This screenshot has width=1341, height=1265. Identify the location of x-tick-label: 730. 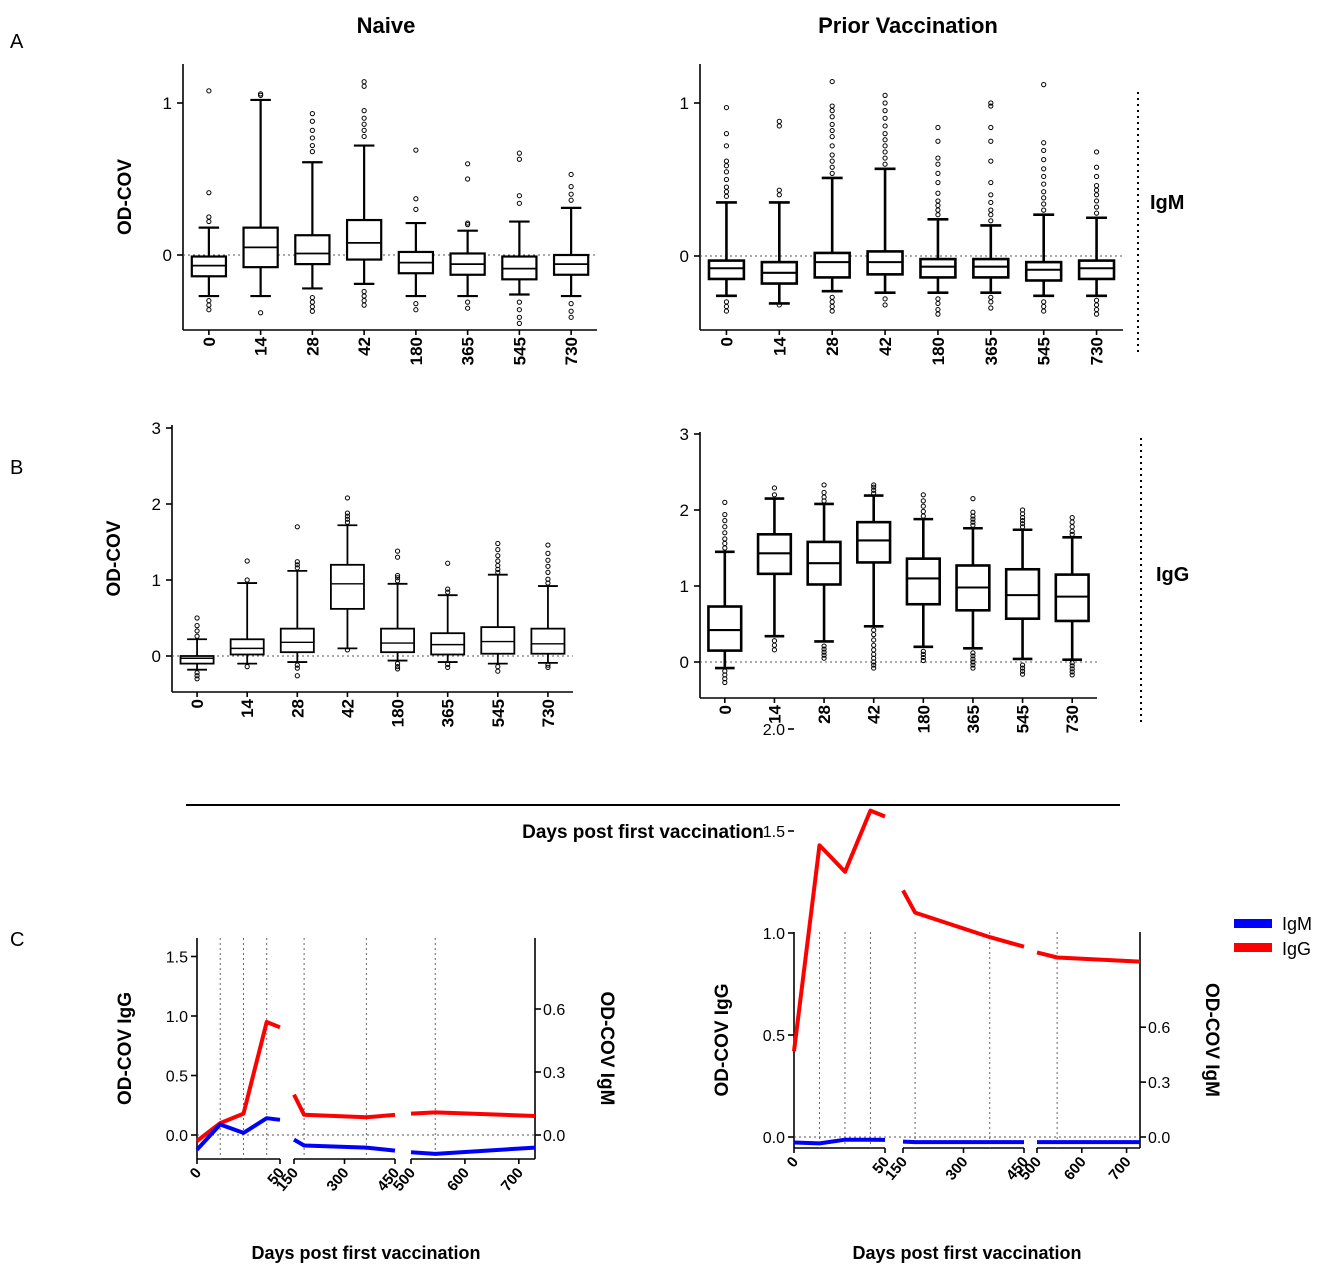
(548, 713).